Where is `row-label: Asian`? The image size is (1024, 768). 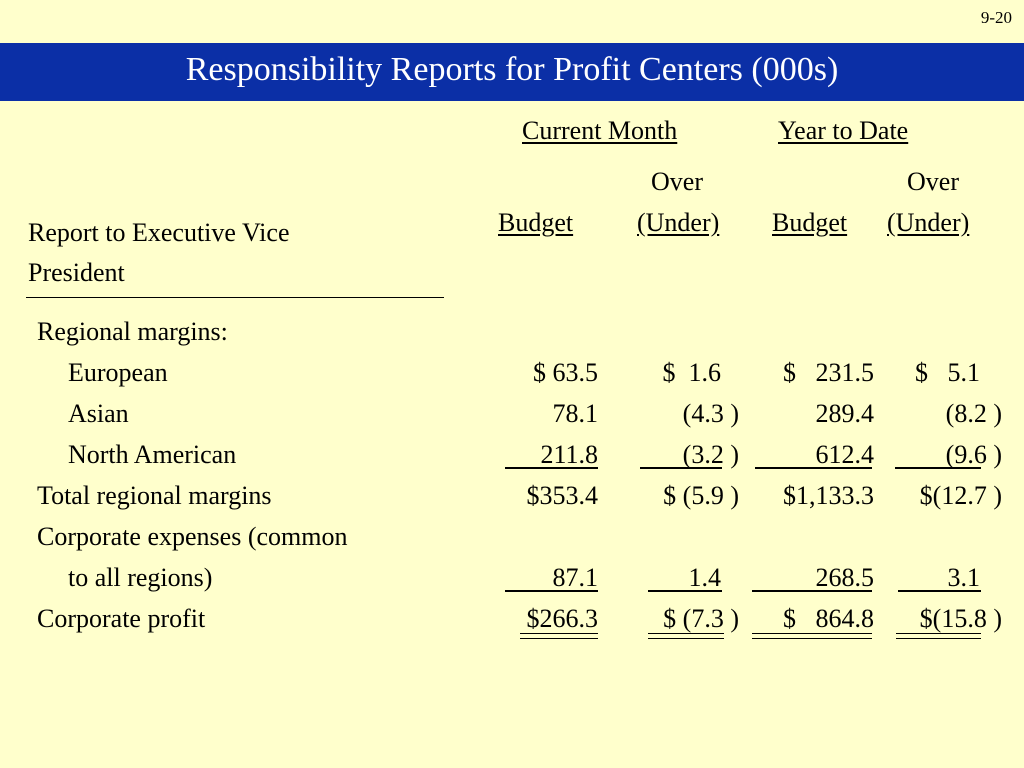
row-label: Asian is located at coordinates (98, 413).